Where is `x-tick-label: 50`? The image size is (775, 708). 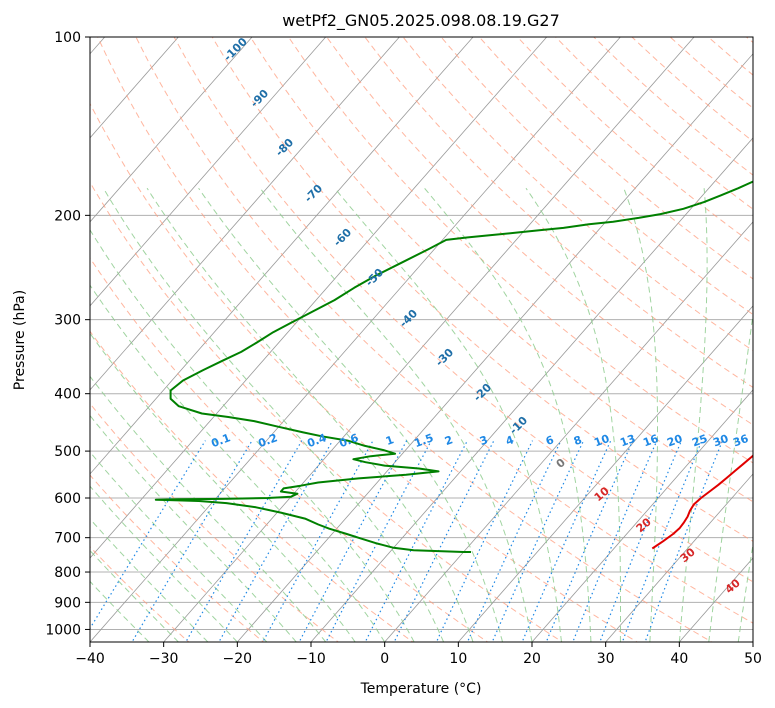 x-tick-label: 50 is located at coordinates (753, 659).